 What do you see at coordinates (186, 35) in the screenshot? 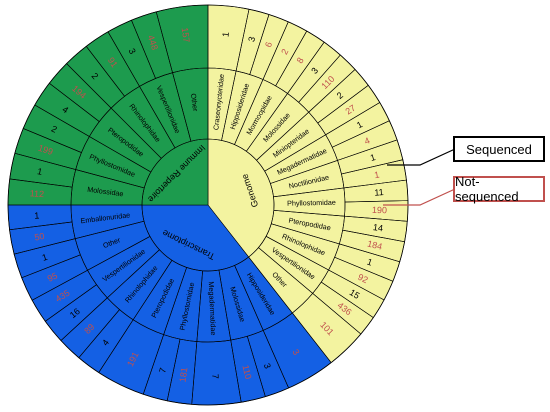
I see `count-label: 157` at bounding box center [186, 35].